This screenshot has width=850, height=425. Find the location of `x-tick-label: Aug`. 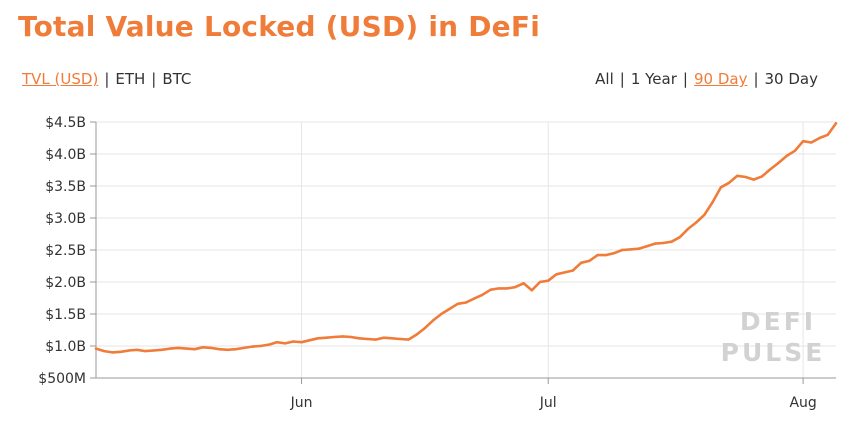

x-tick-label: Aug is located at coordinates (802, 403).